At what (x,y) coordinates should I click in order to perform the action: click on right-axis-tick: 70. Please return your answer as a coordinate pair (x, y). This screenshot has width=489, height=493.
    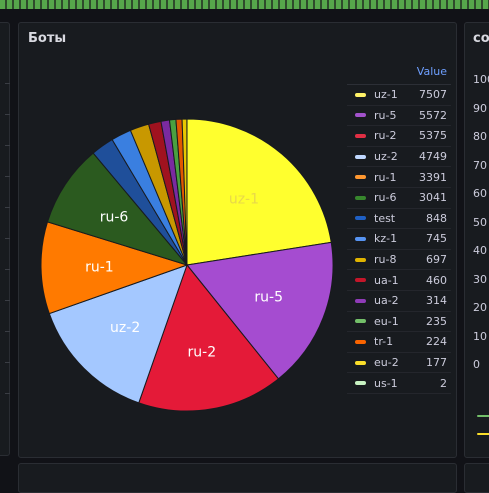
    Looking at the image, I should click on (480, 165).